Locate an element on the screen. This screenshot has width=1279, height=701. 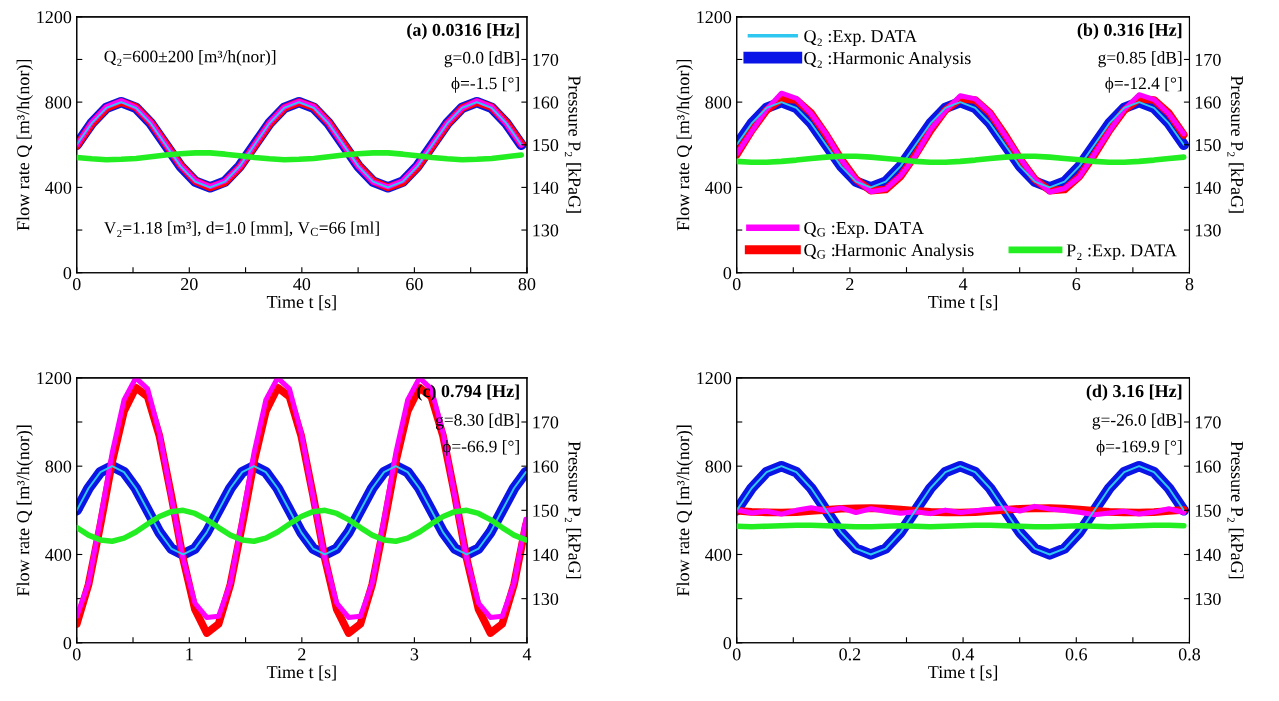
x-tick-label: 0.6 is located at coordinates (1076, 654).